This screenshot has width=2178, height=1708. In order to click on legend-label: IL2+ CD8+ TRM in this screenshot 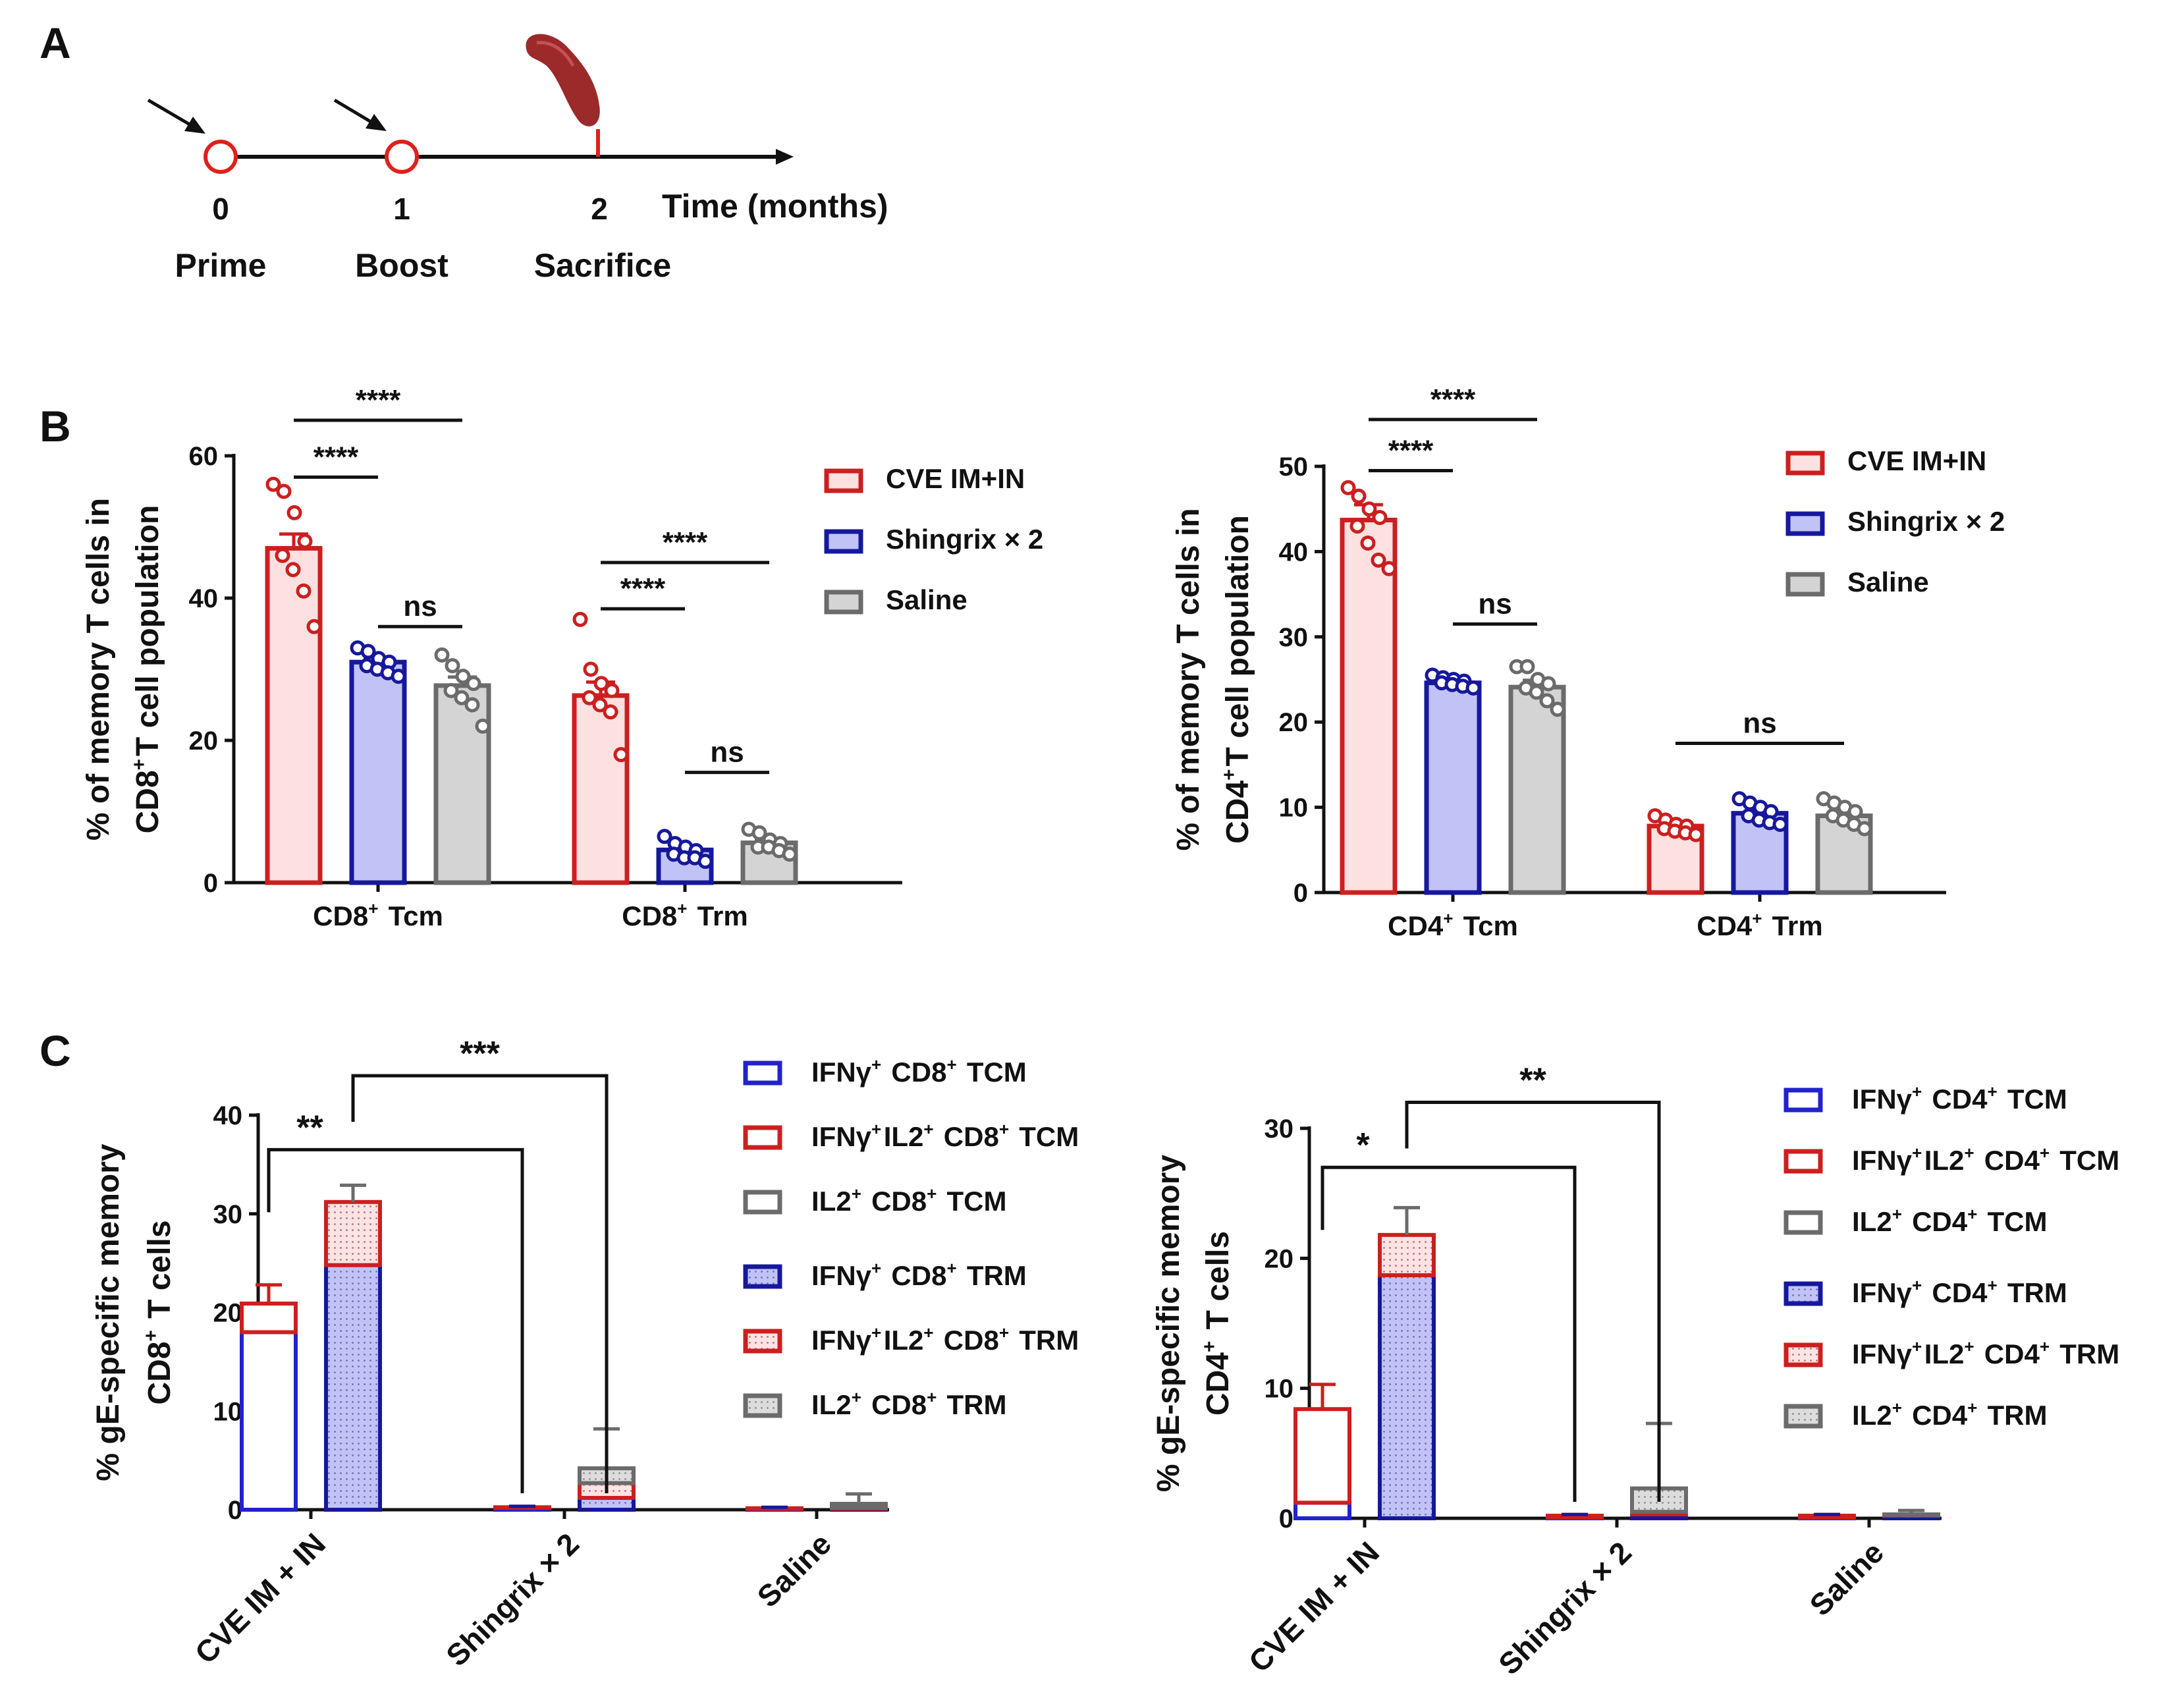, I will do `click(908, 1403)`.